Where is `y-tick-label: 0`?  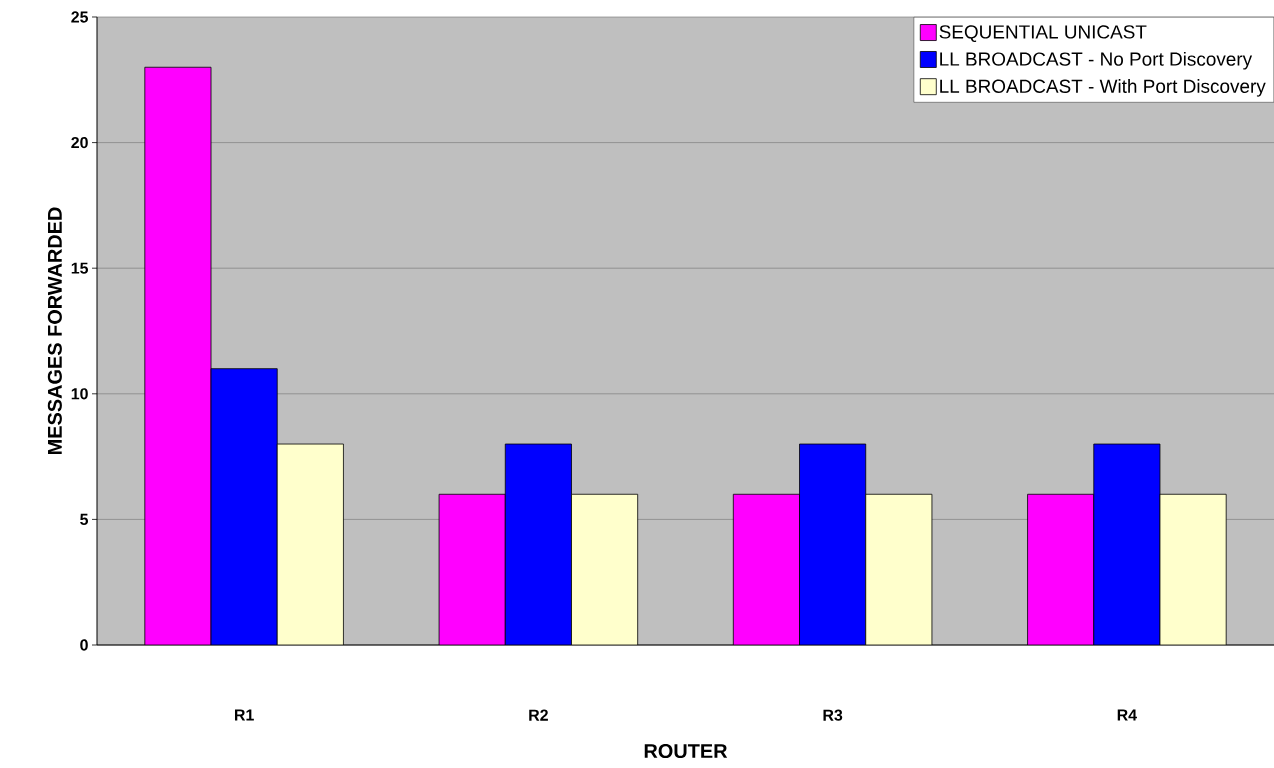
y-tick-label: 0 is located at coordinates (84, 645).